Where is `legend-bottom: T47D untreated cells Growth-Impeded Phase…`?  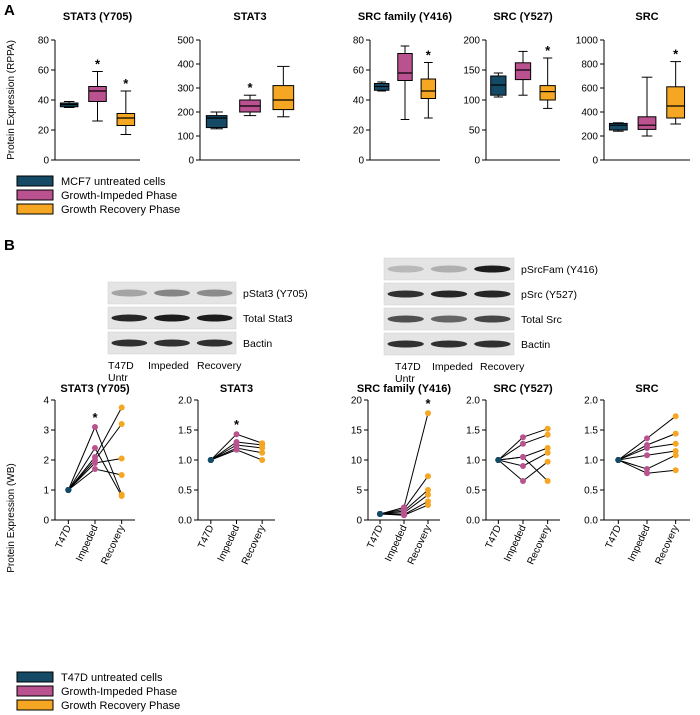 legend-bottom: T47D untreated cells Growth-Impeded Phase… is located at coordinates (98, 691).